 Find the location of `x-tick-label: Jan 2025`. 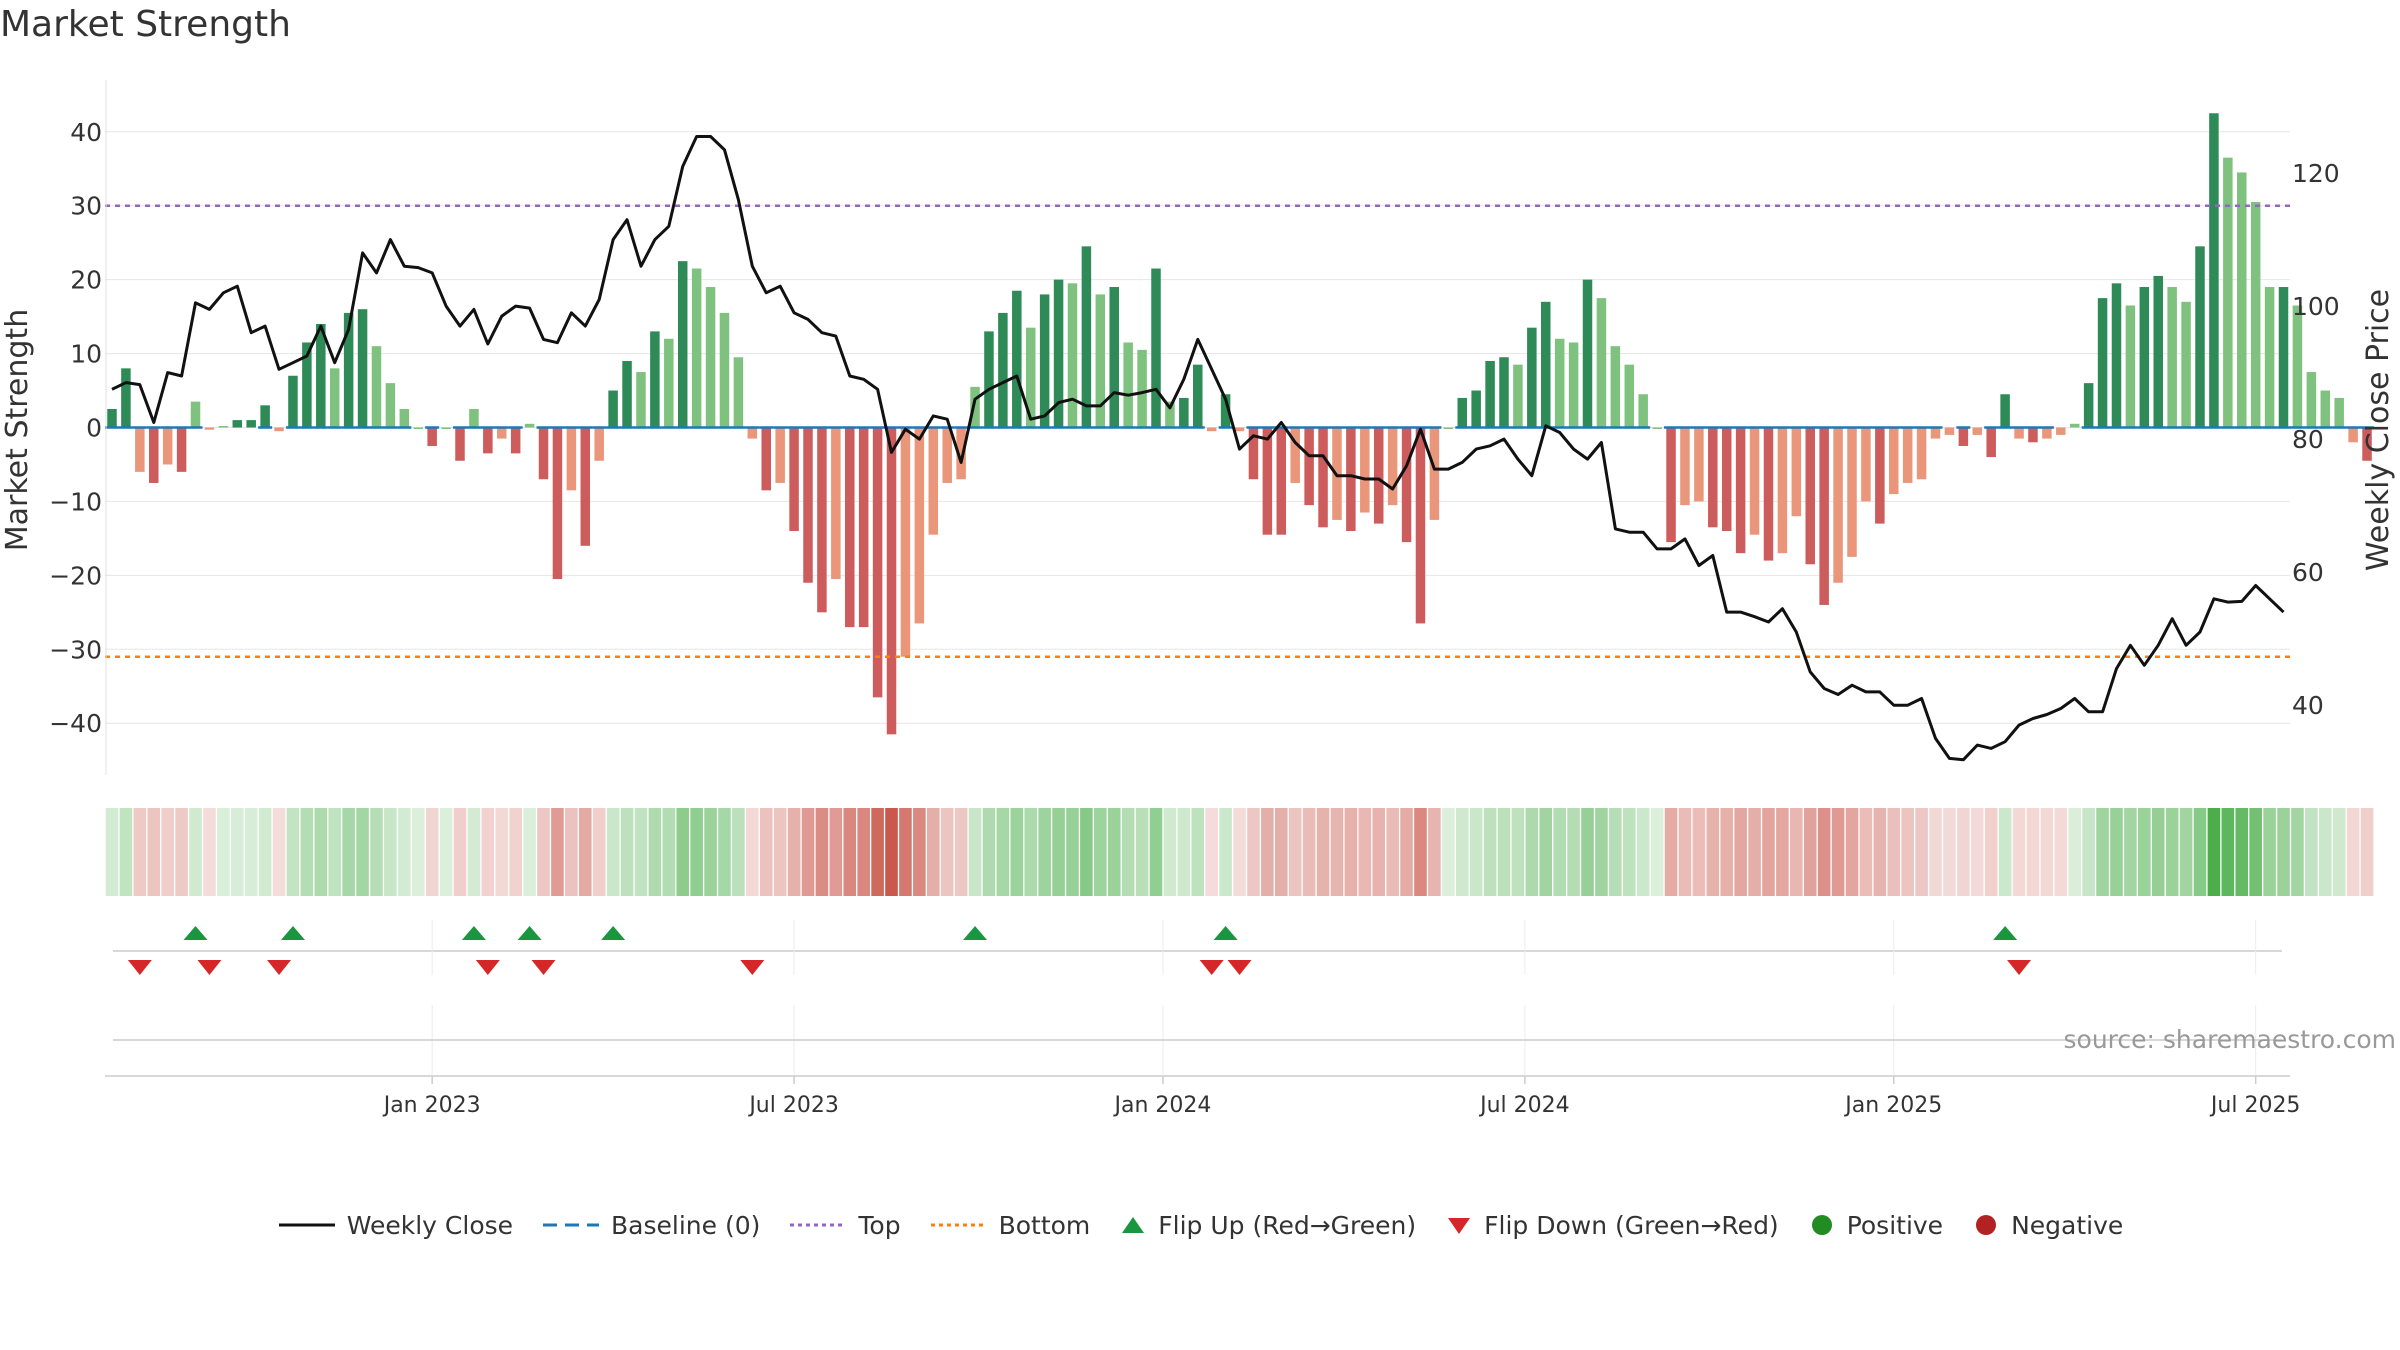

x-tick-label: Jan 2025 is located at coordinates (1892, 1105).